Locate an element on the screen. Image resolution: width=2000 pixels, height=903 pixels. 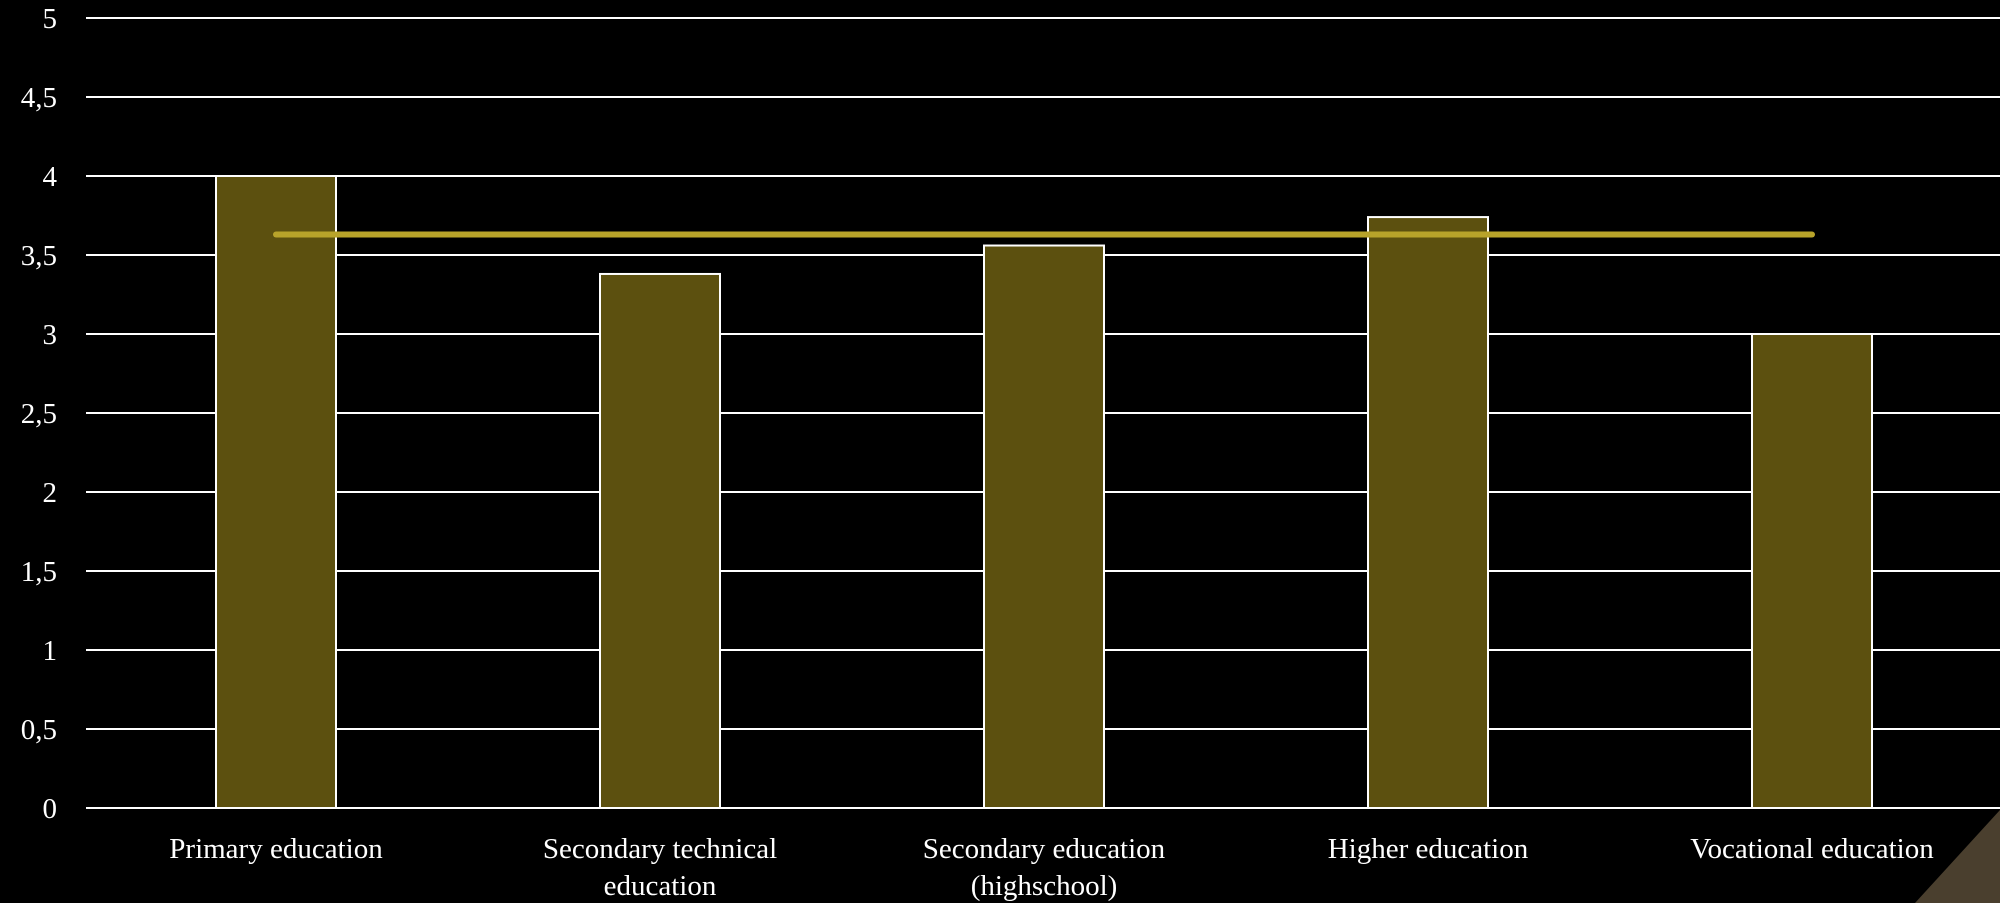
y-tick-label: 1,5 is located at coordinates (39, 572).